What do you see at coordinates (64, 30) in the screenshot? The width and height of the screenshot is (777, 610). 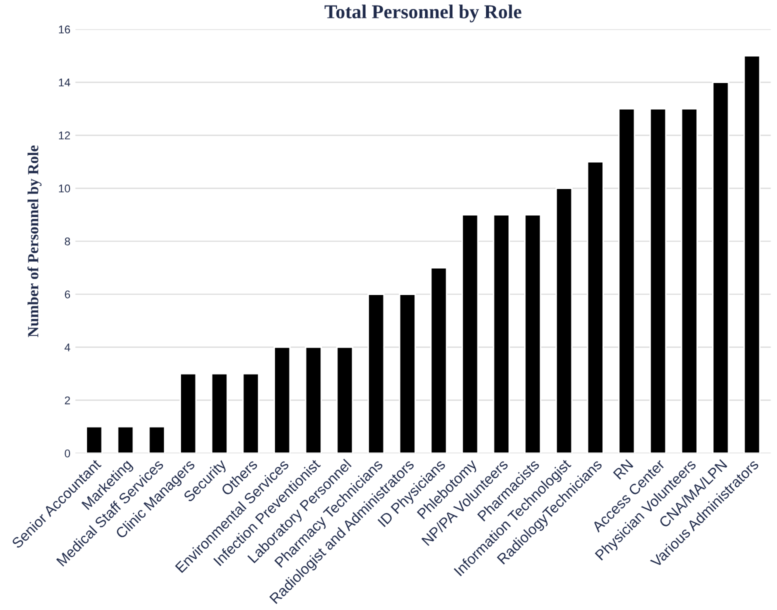 I see `y-tick-label: 16` at bounding box center [64, 30].